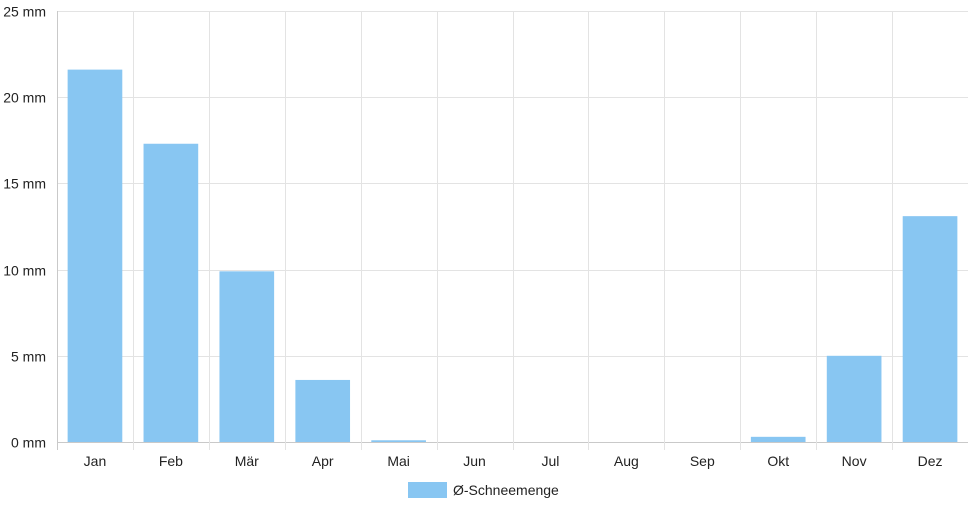  I want to click on x-tick-label: Apr, so click(323, 461).